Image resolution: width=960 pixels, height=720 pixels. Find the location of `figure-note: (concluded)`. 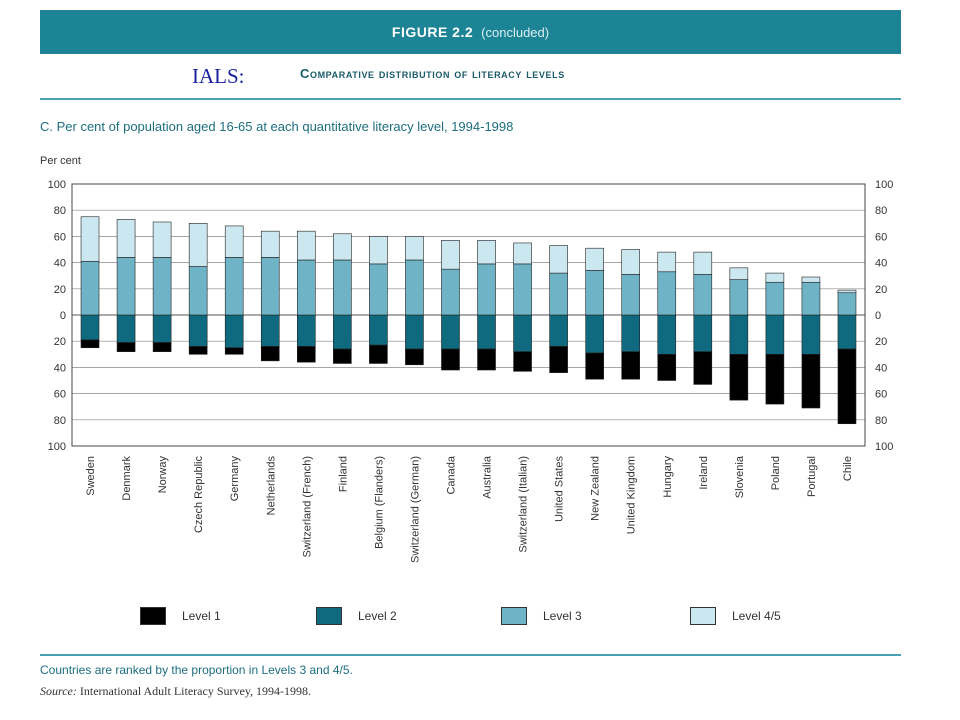

figure-note: (concluded) is located at coordinates (515, 32).